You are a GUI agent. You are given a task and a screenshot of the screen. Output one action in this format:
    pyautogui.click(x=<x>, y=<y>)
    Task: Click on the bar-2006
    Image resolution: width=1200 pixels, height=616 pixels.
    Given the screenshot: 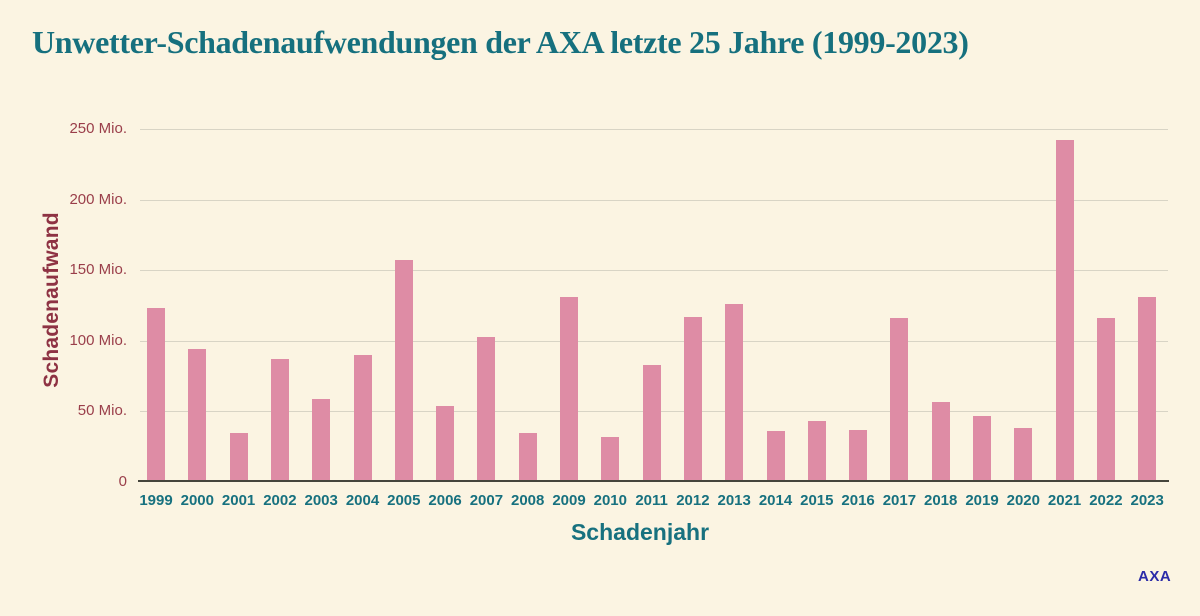 What is the action you would take?
    pyautogui.click(x=445, y=443)
    